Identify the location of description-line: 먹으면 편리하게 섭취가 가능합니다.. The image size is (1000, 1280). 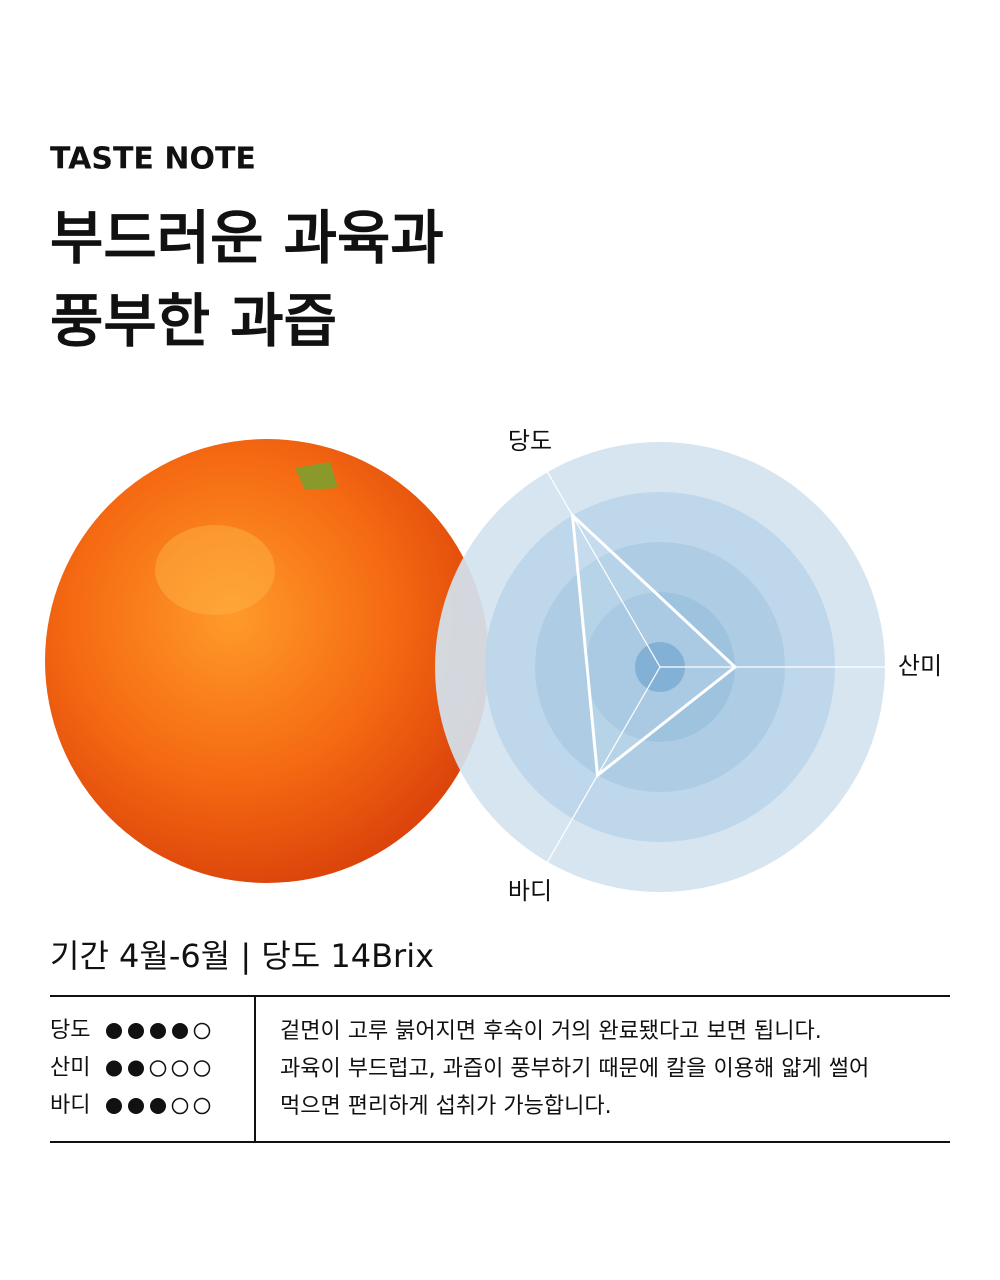
(446, 1106).